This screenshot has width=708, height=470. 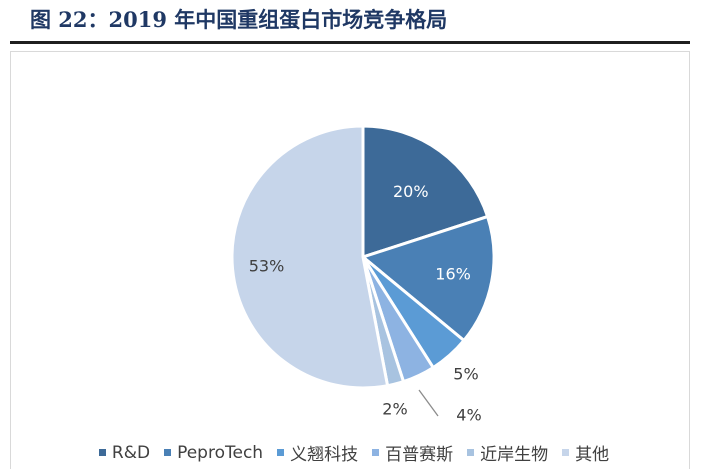 I want to click on legend-item-3: 义翘科技, so click(x=317, y=452).